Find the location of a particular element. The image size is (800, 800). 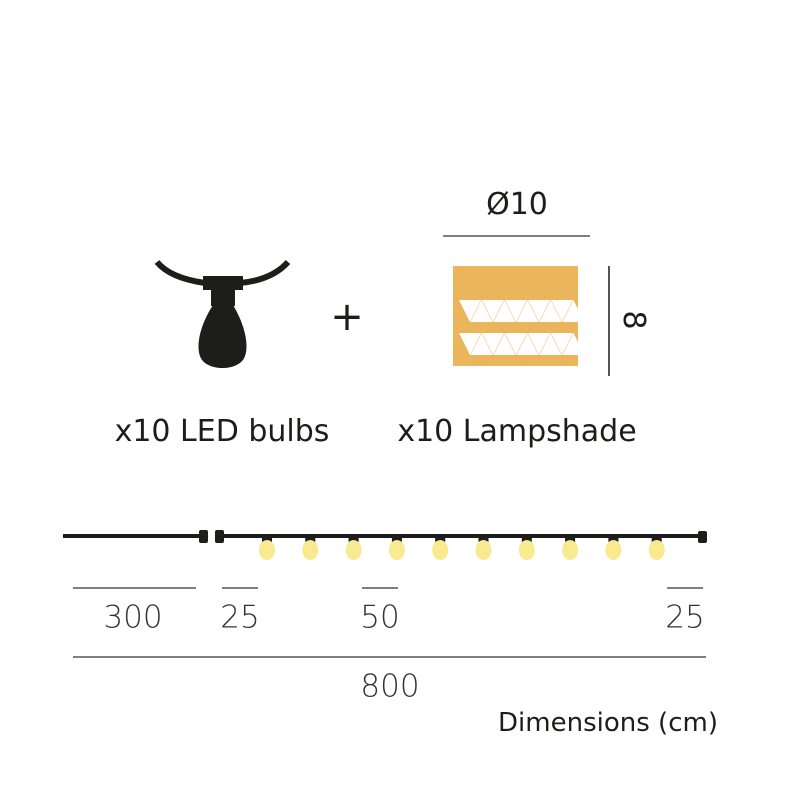

bulb-spacing-length: 50 is located at coordinates (380, 617).